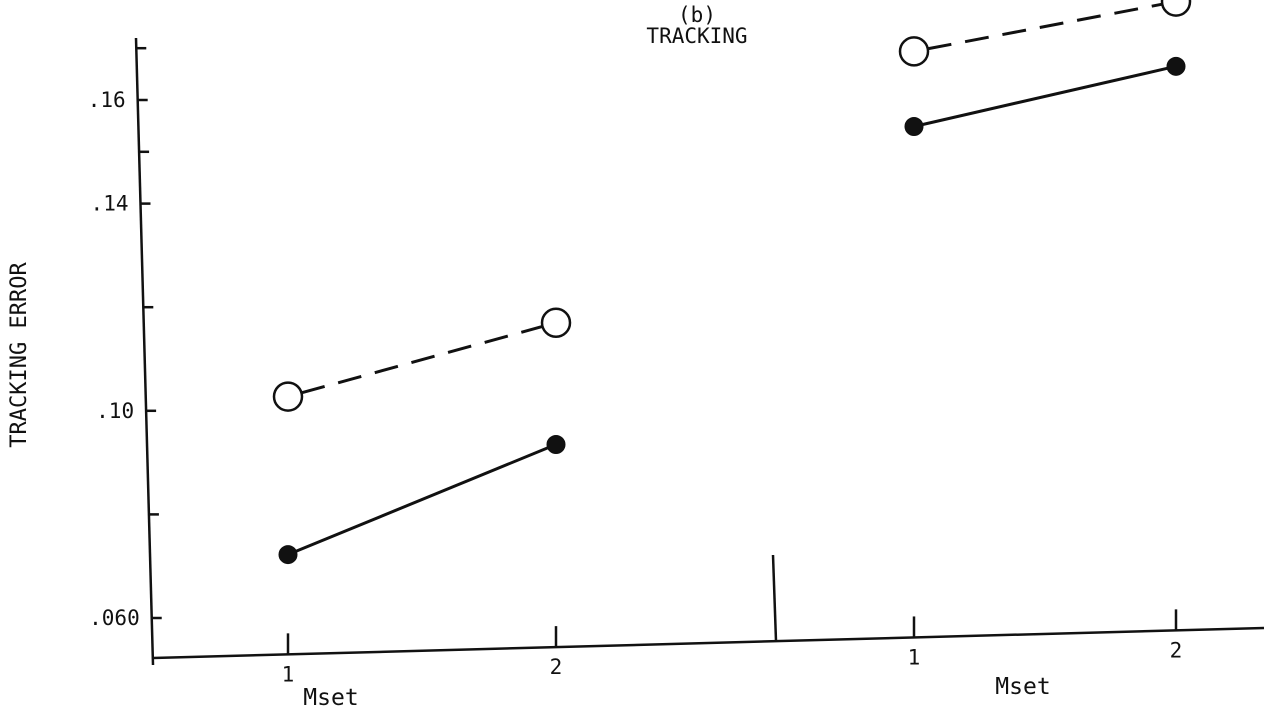  I want to click on x-axis-title-left: Mset, so click(330, 698).